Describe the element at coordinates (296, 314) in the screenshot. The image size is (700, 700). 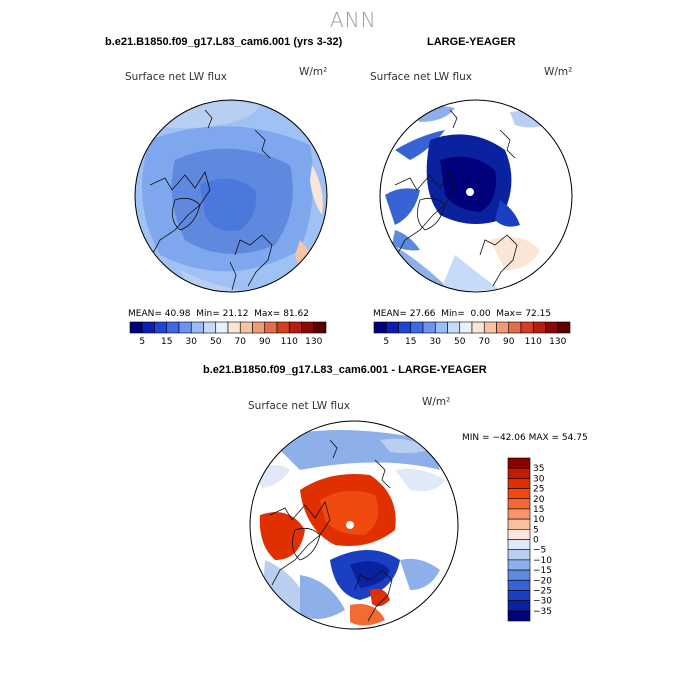
I see `panel1-max-value: 81.62` at that location.